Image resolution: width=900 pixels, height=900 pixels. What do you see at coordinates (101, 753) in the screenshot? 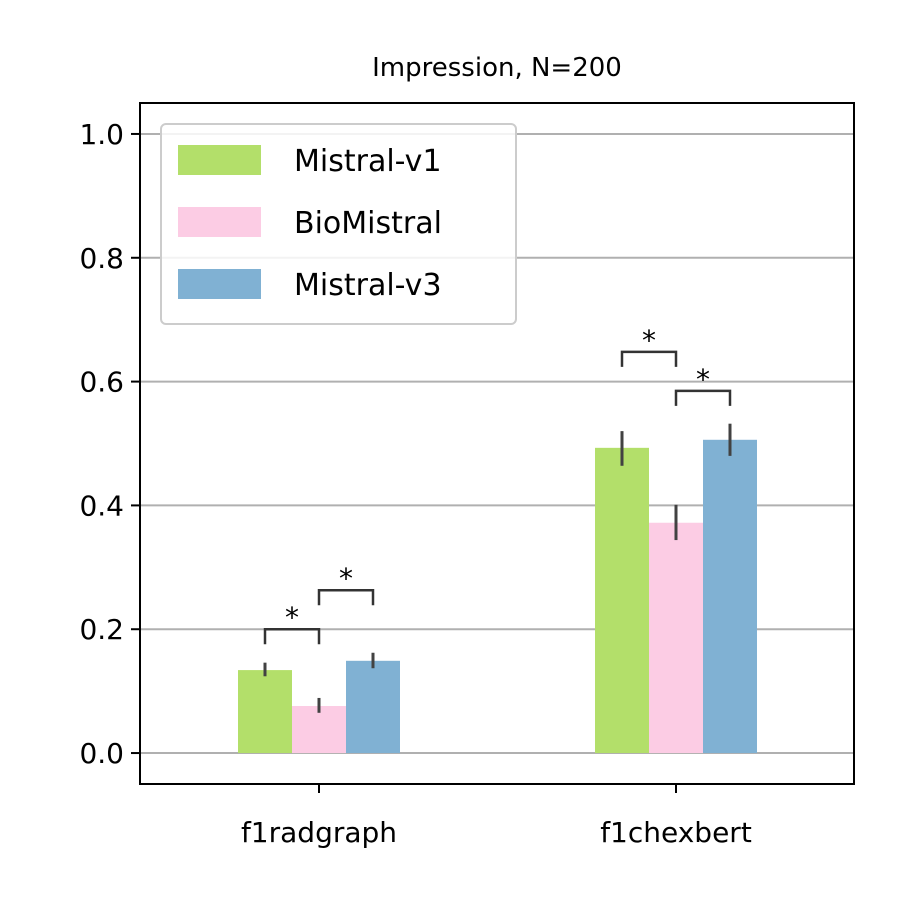
I see `y-tick-label: 0.0` at bounding box center [101, 753].